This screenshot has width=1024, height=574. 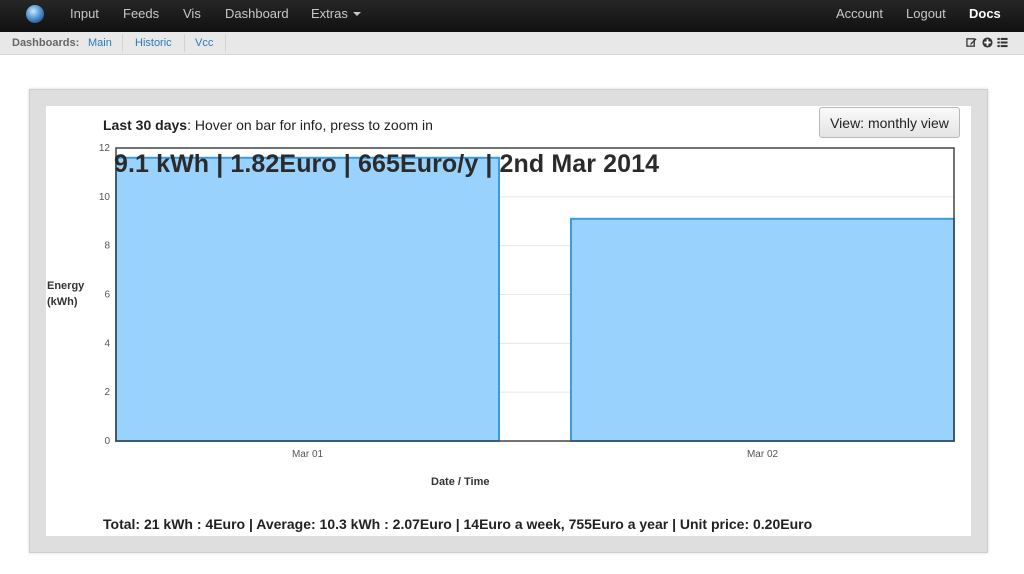 I want to click on y-axis-label: Energy (kWh), so click(x=65, y=294).